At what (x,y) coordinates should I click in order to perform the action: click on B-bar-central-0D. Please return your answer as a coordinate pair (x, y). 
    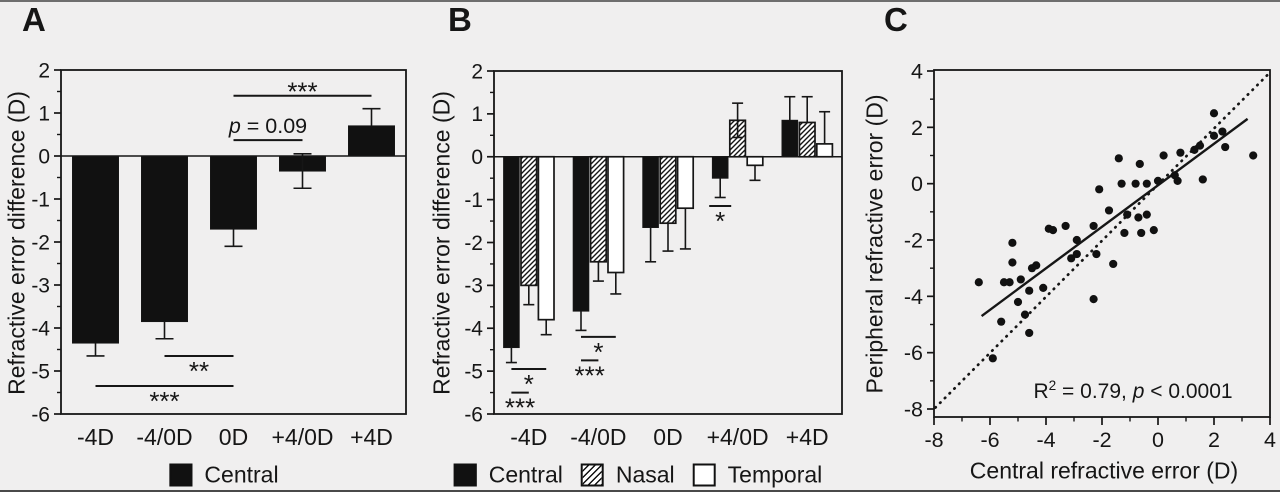
    Looking at the image, I should click on (650, 192).